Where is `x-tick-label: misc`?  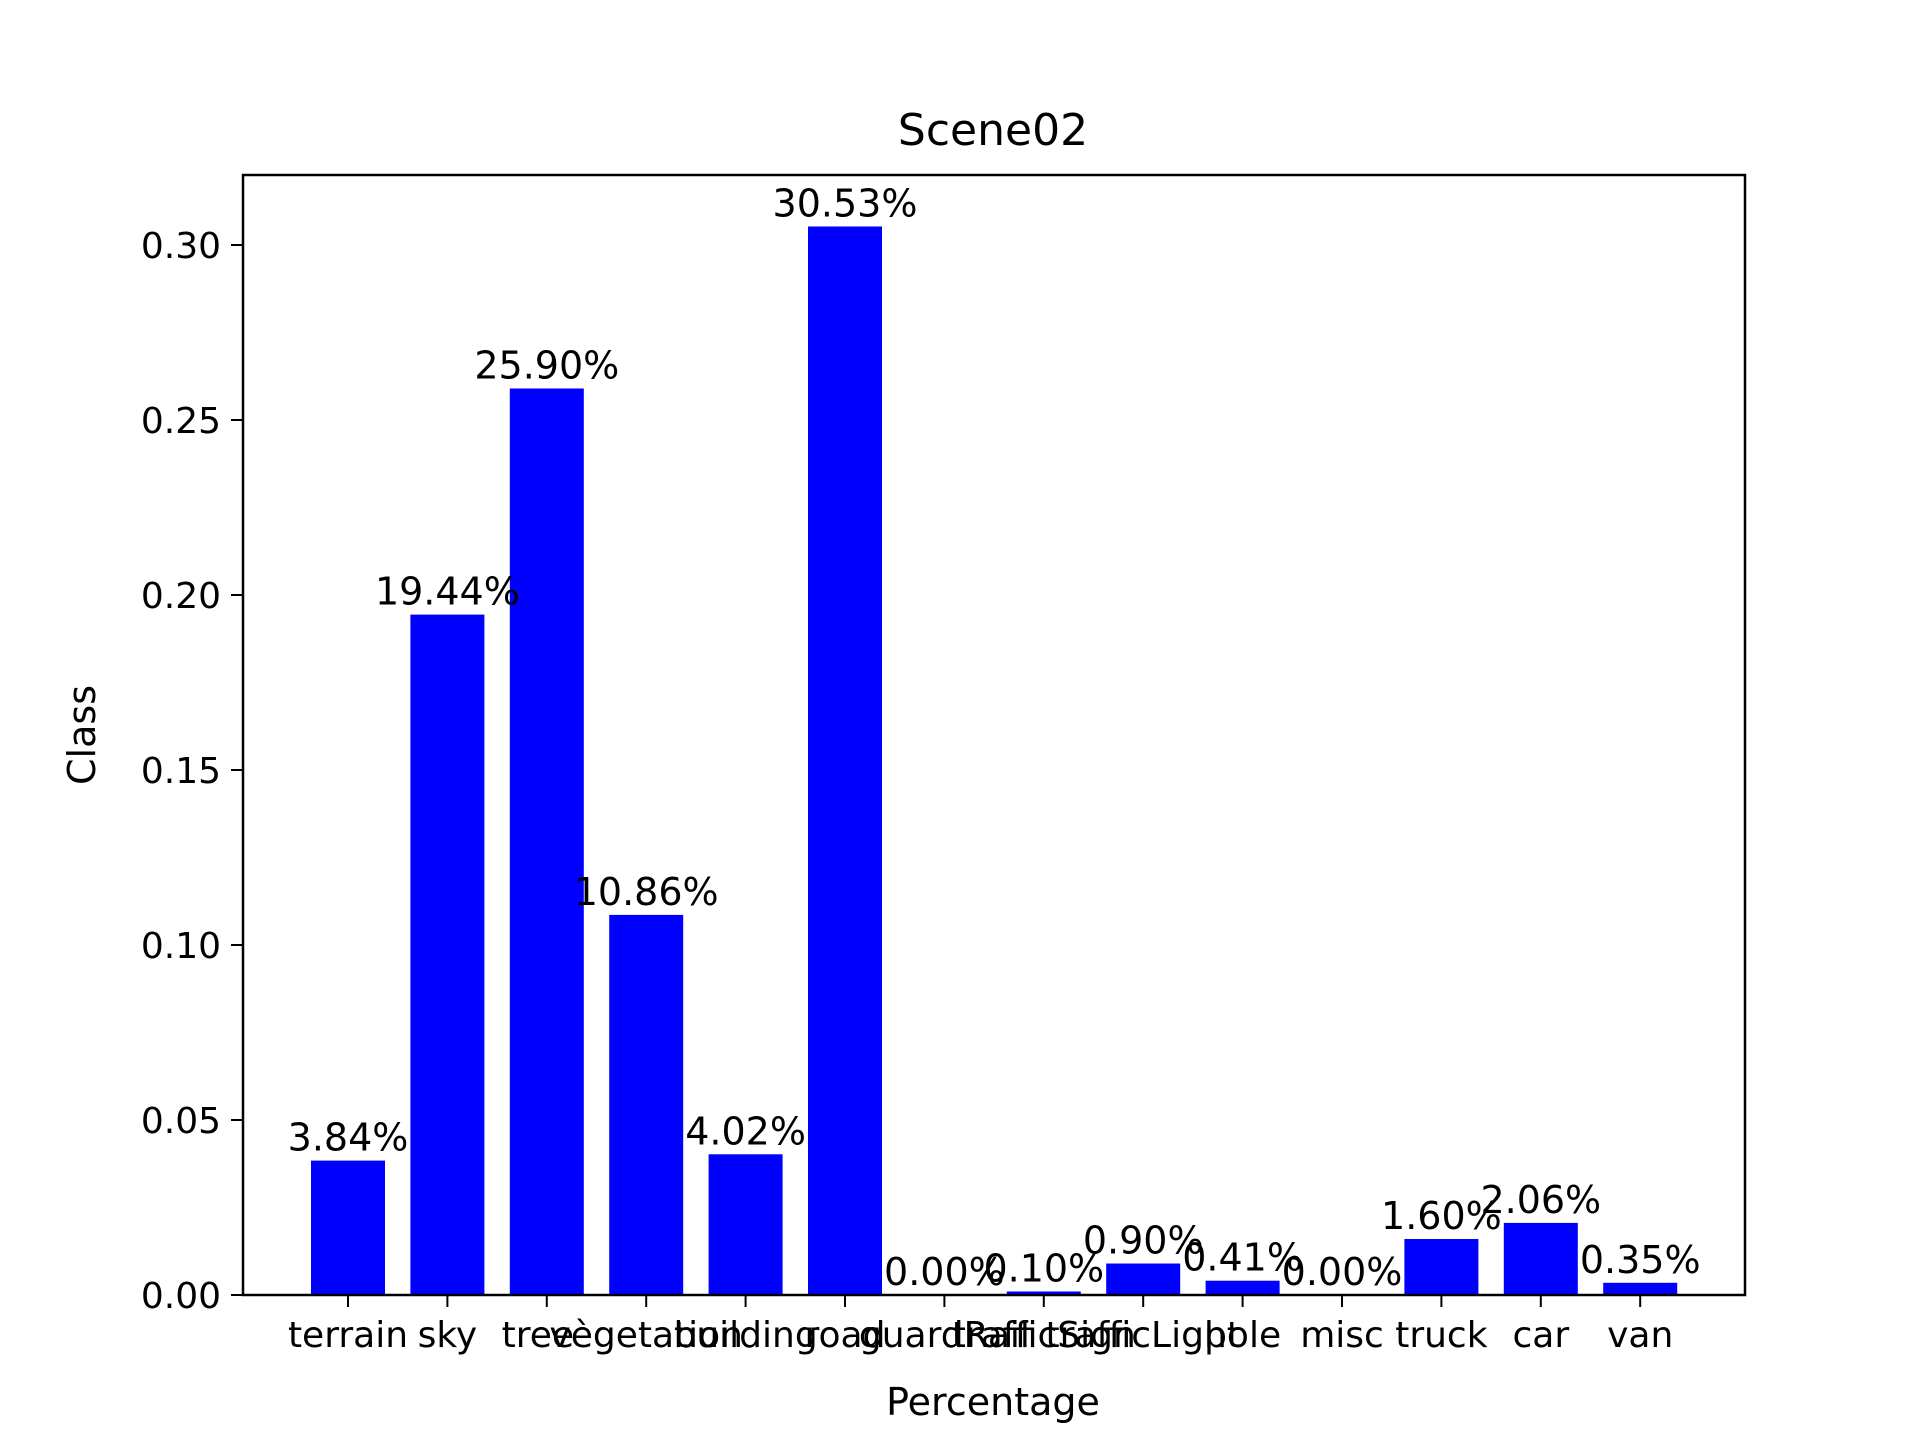 x-tick-label: misc is located at coordinates (1342, 1335).